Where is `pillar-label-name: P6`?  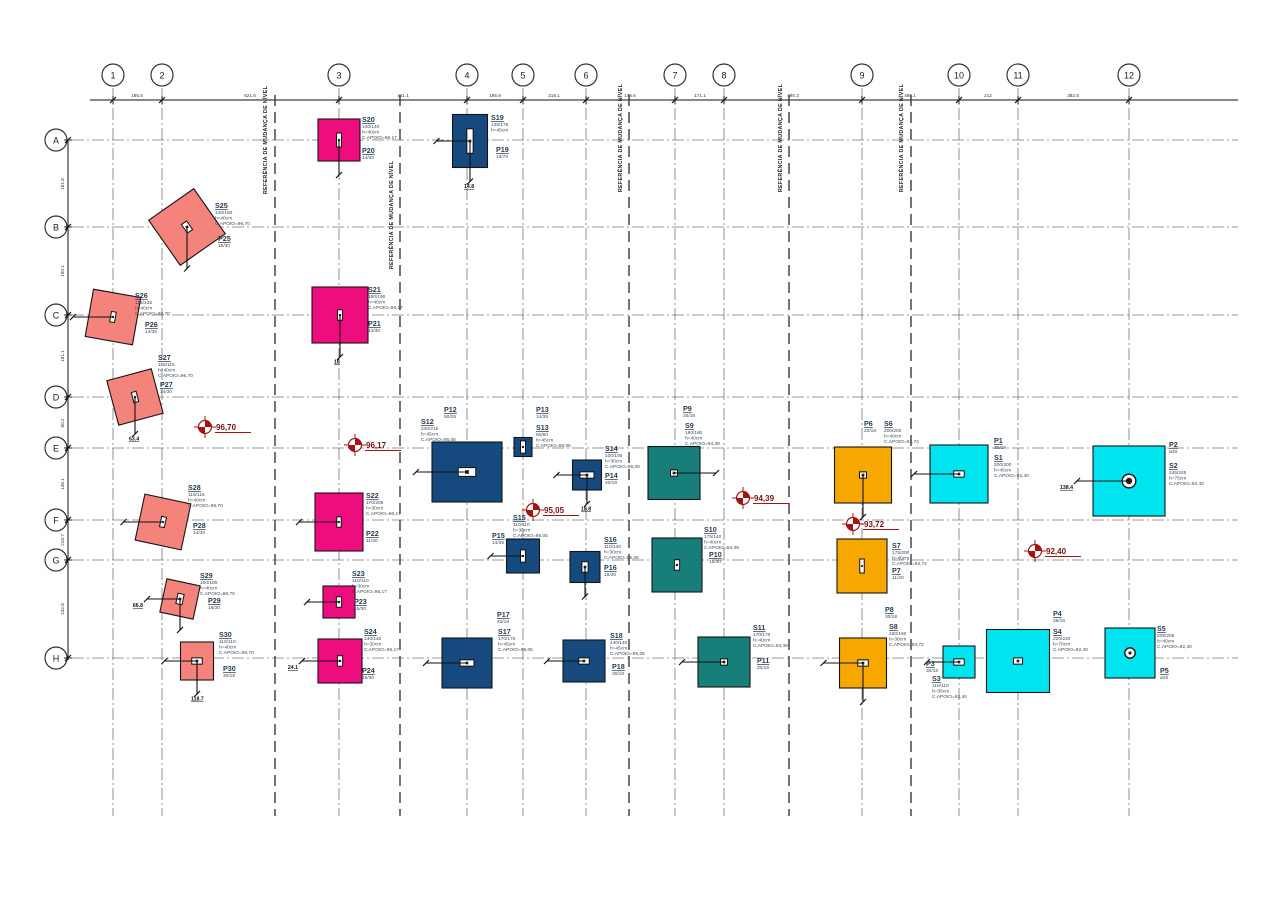
pillar-label-name: P6 is located at coordinates (868, 423).